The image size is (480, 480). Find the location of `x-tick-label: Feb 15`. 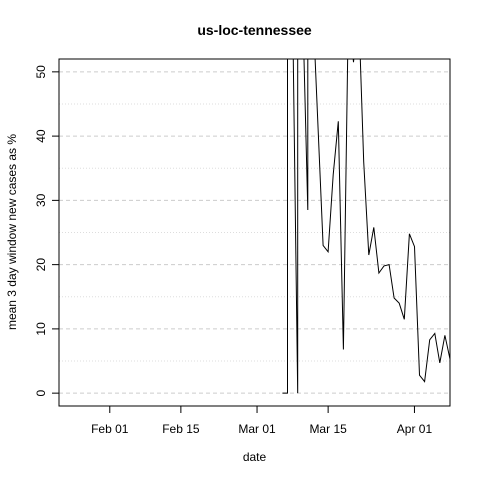

x-tick-label: Feb 15 is located at coordinates (181, 429).